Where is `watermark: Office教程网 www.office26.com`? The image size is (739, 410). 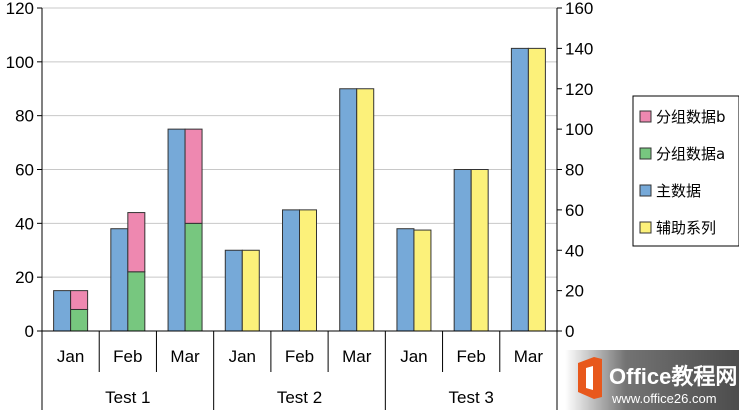
watermark: Office教程网 www.office26.com is located at coordinates (652, 380).